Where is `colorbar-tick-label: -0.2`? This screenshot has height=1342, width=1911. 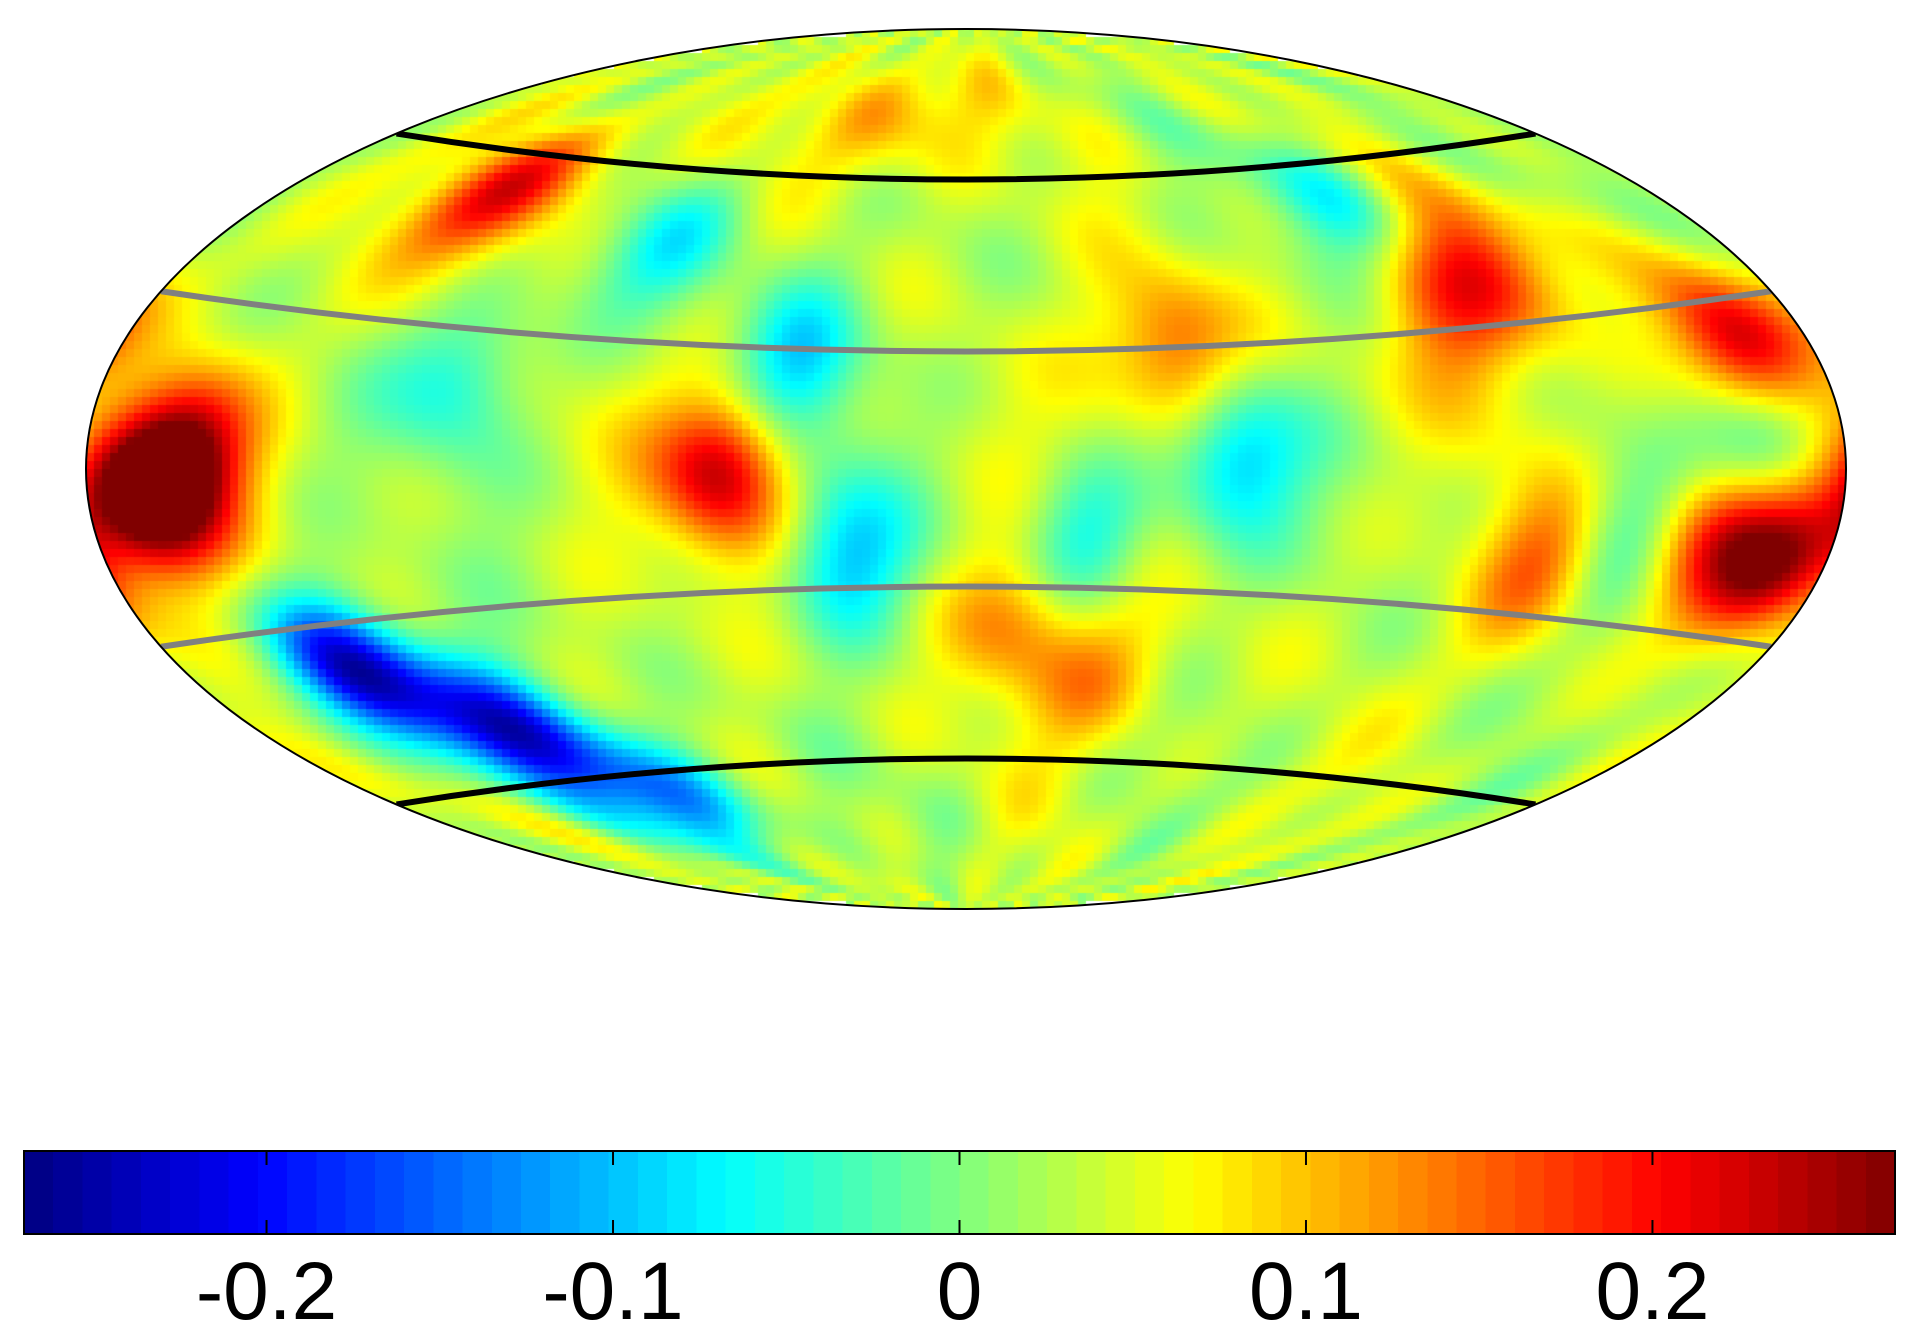 colorbar-tick-label: -0.2 is located at coordinates (266, 1291).